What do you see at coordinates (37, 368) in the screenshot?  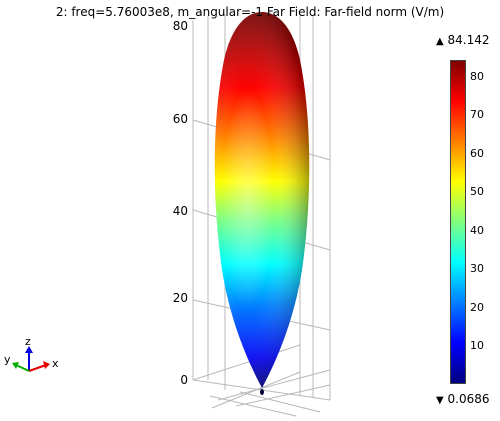 I see `triad-x-axis` at bounding box center [37, 368].